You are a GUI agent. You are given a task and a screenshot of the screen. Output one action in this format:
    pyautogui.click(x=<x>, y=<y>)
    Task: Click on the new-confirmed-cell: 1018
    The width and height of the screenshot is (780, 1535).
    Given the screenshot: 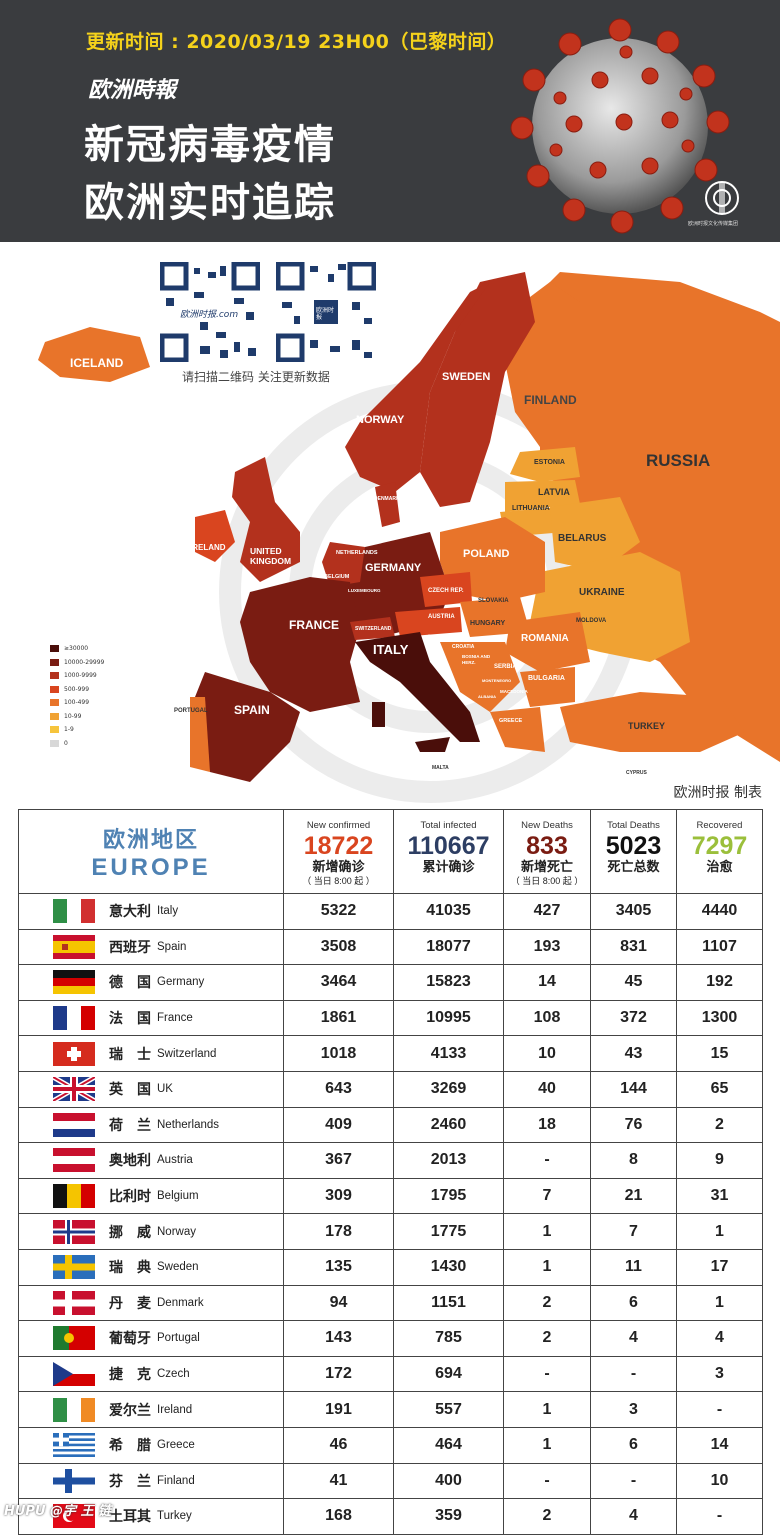 What is the action you would take?
    pyautogui.click(x=338, y=1053)
    